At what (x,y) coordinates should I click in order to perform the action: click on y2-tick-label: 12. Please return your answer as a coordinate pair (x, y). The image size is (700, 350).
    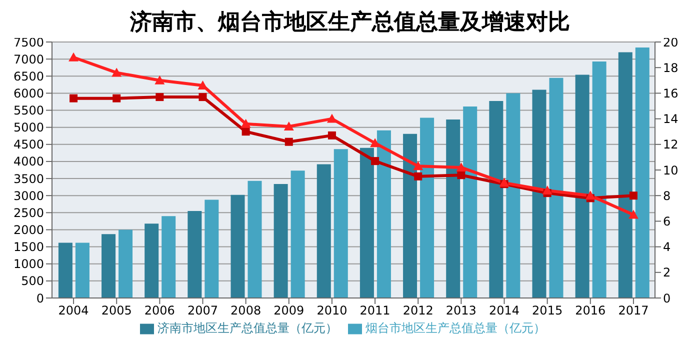
    Looking at the image, I should click on (670, 145).